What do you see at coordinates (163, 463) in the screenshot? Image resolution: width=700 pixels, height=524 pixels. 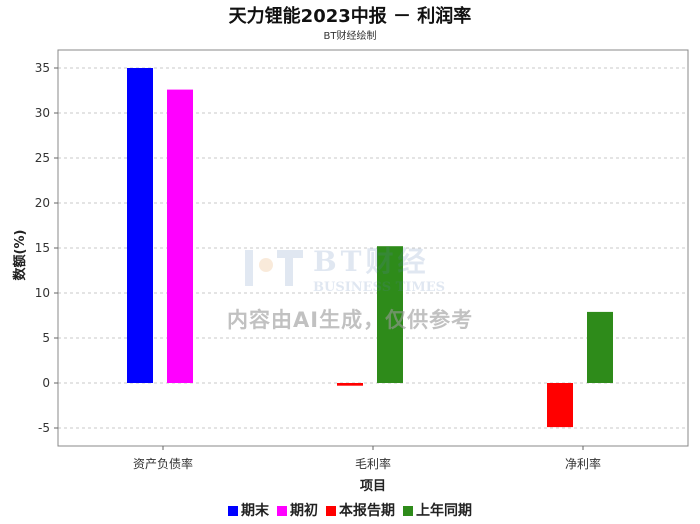 I see `x-tick-label: 资产负债率` at bounding box center [163, 463].